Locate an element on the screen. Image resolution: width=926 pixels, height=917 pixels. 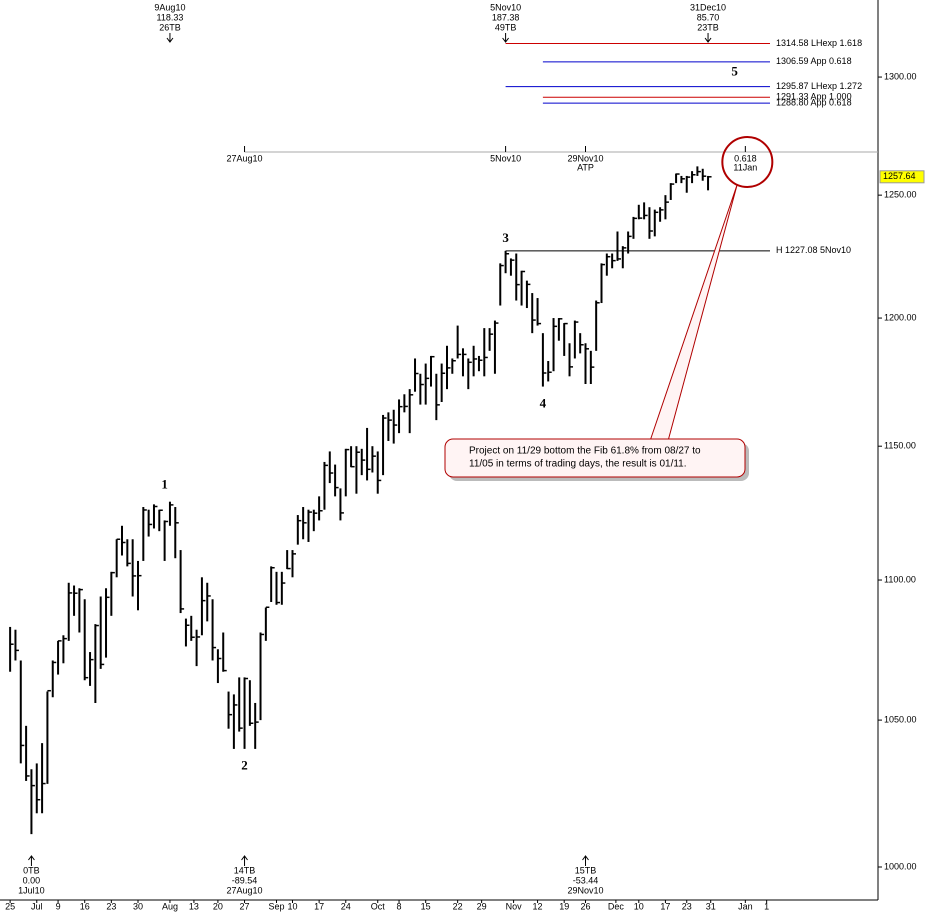
callout-circle is located at coordinates (747, 162).